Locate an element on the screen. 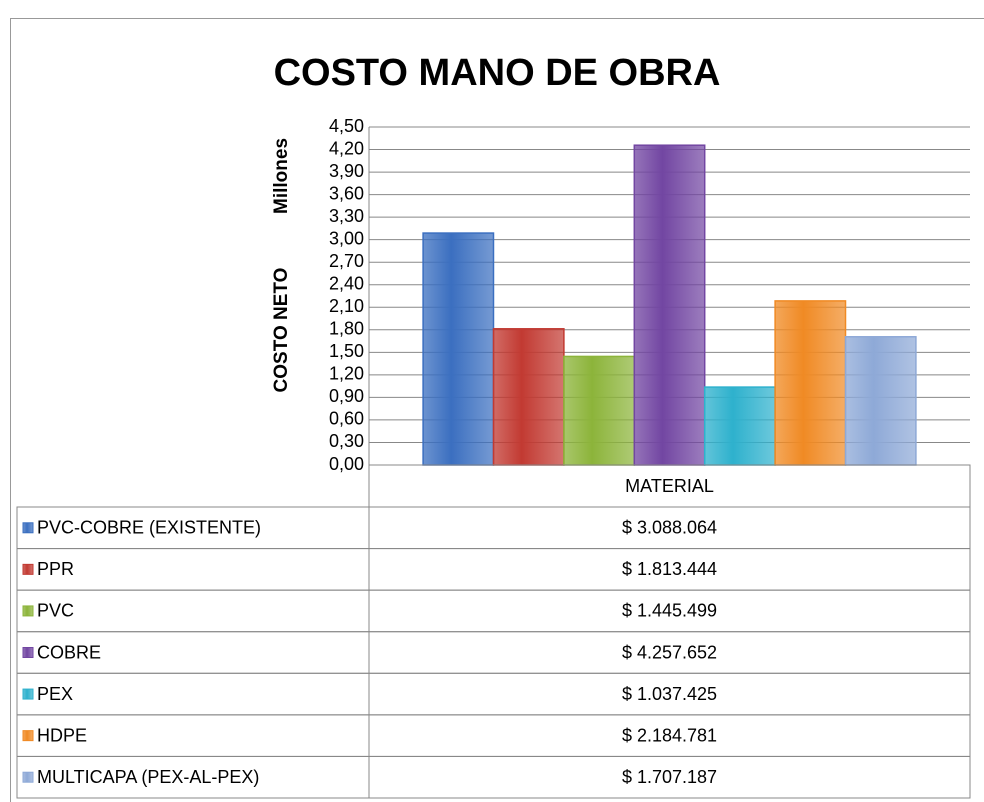 This screenshot has height=802, width=984. table-row is located at coordinates (493, 777).